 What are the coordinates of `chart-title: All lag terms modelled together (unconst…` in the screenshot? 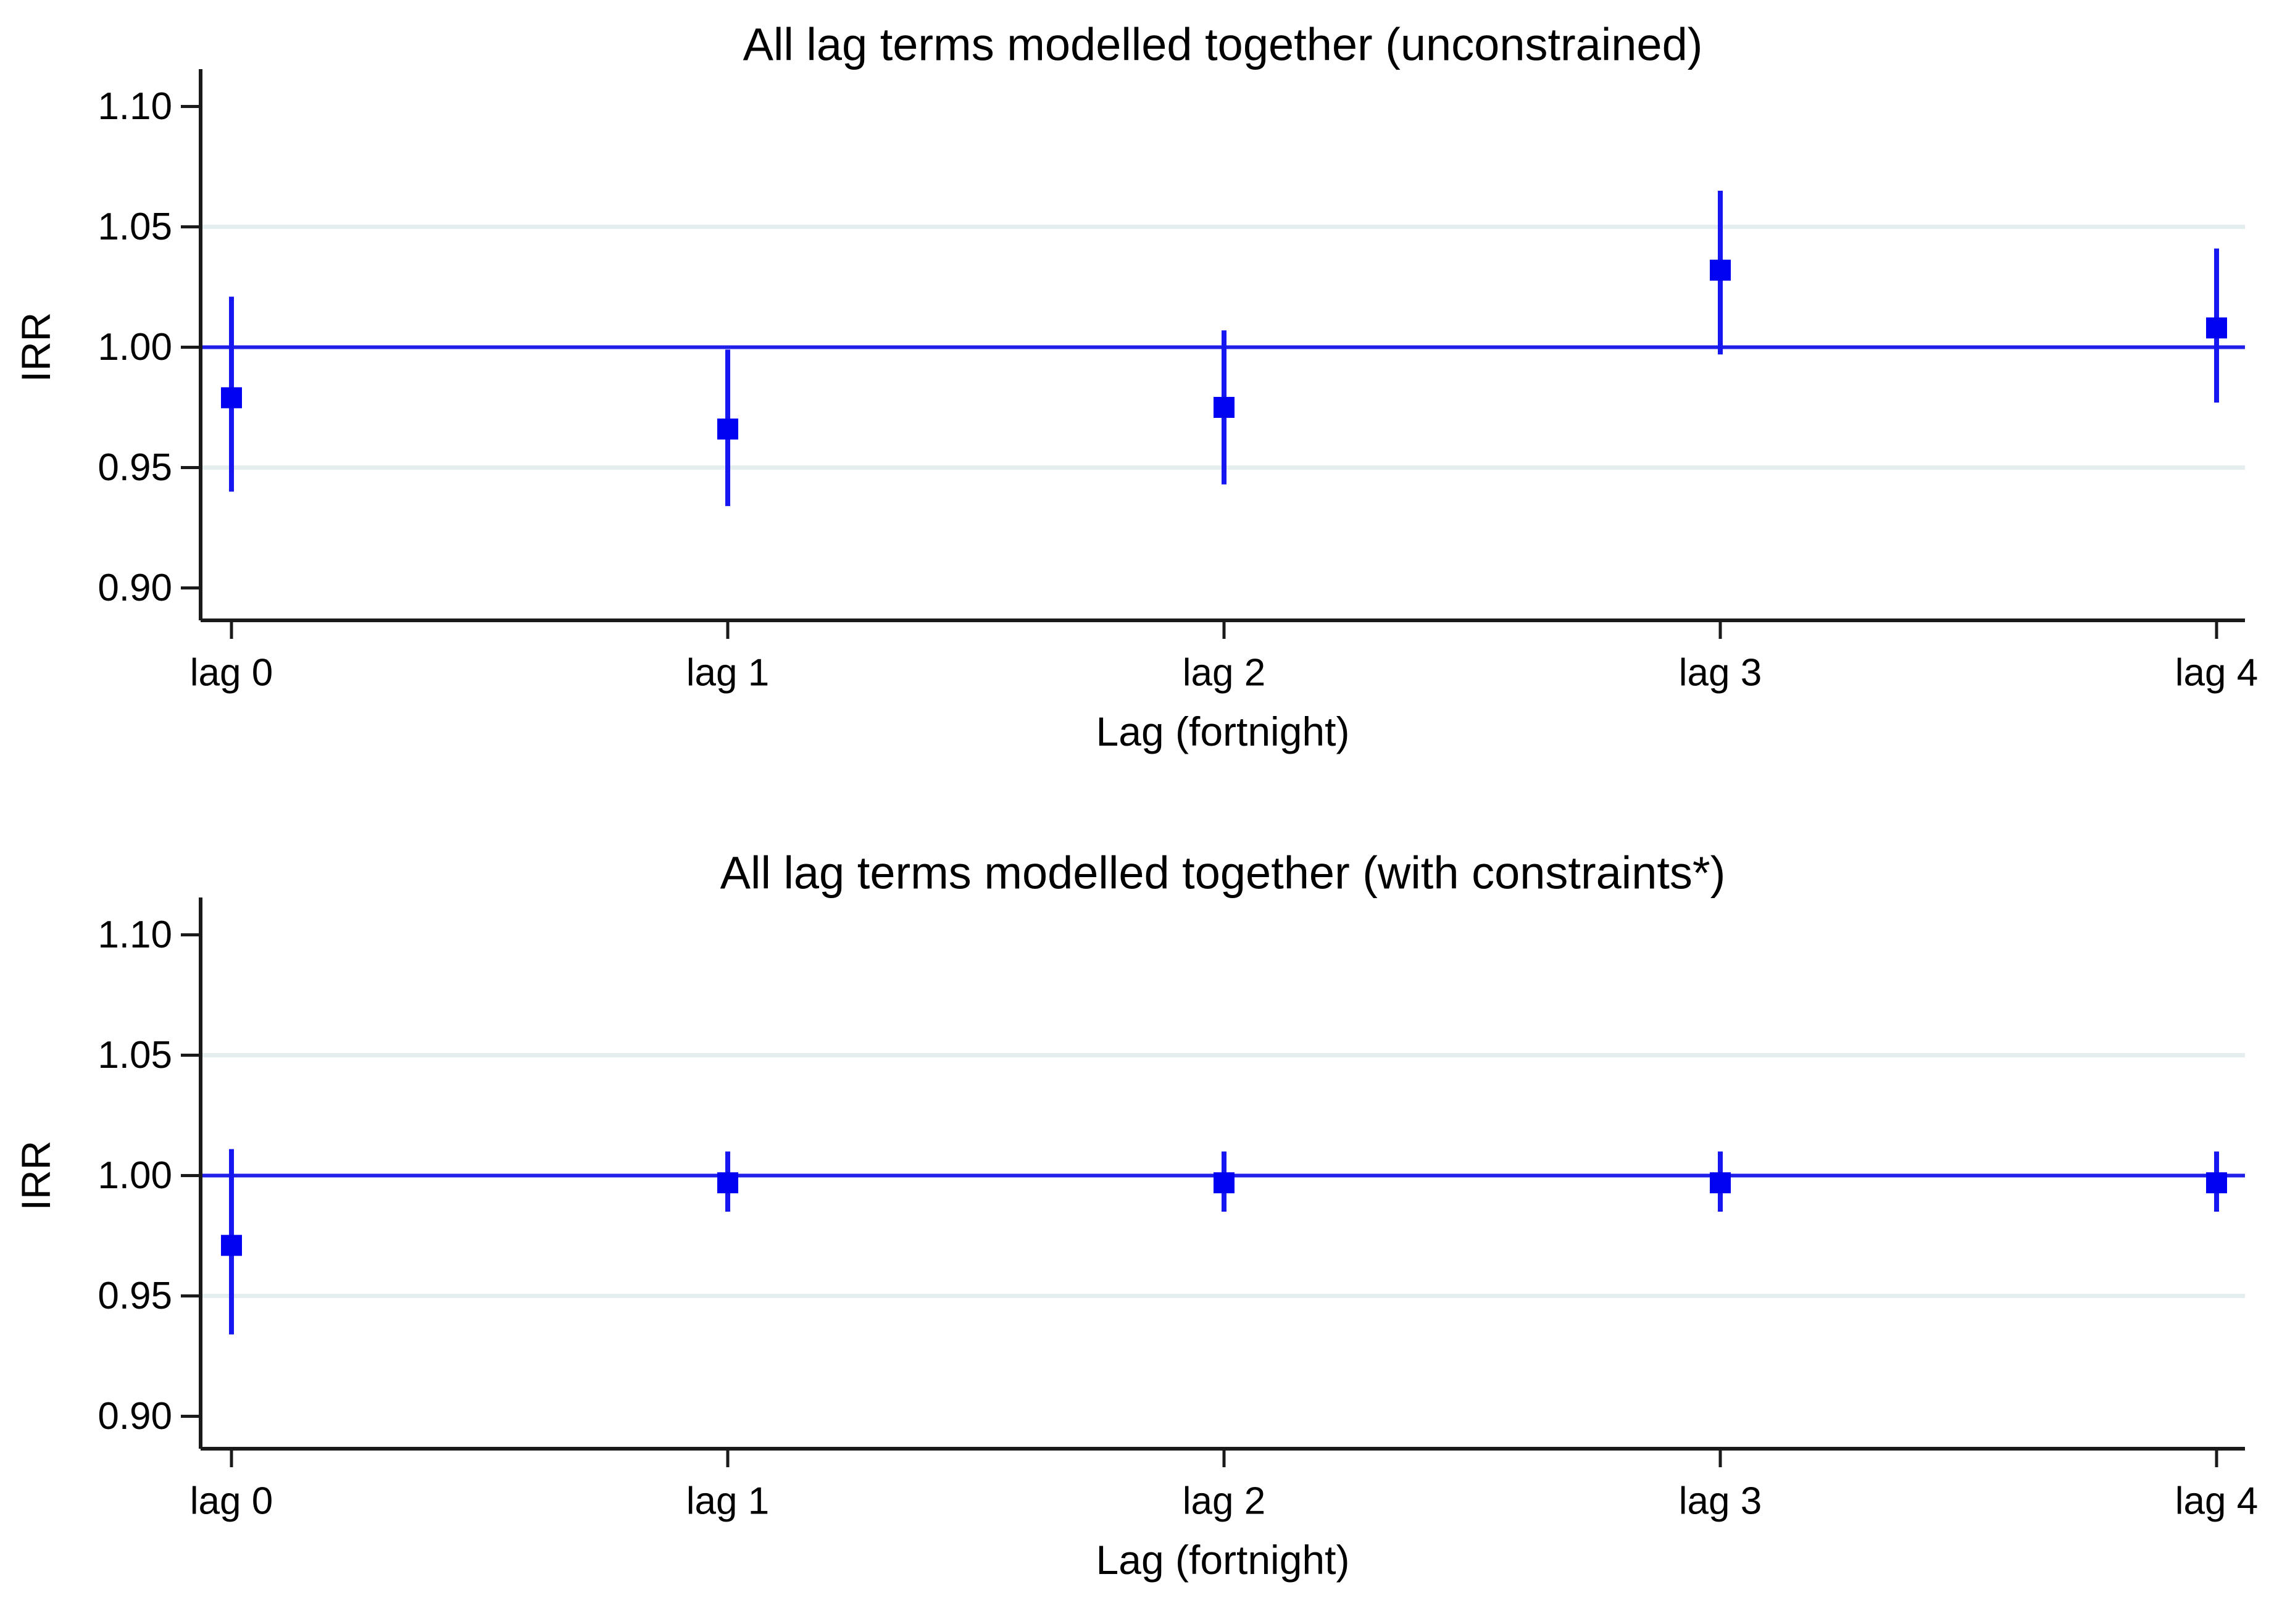 It's located at (1223, 44).